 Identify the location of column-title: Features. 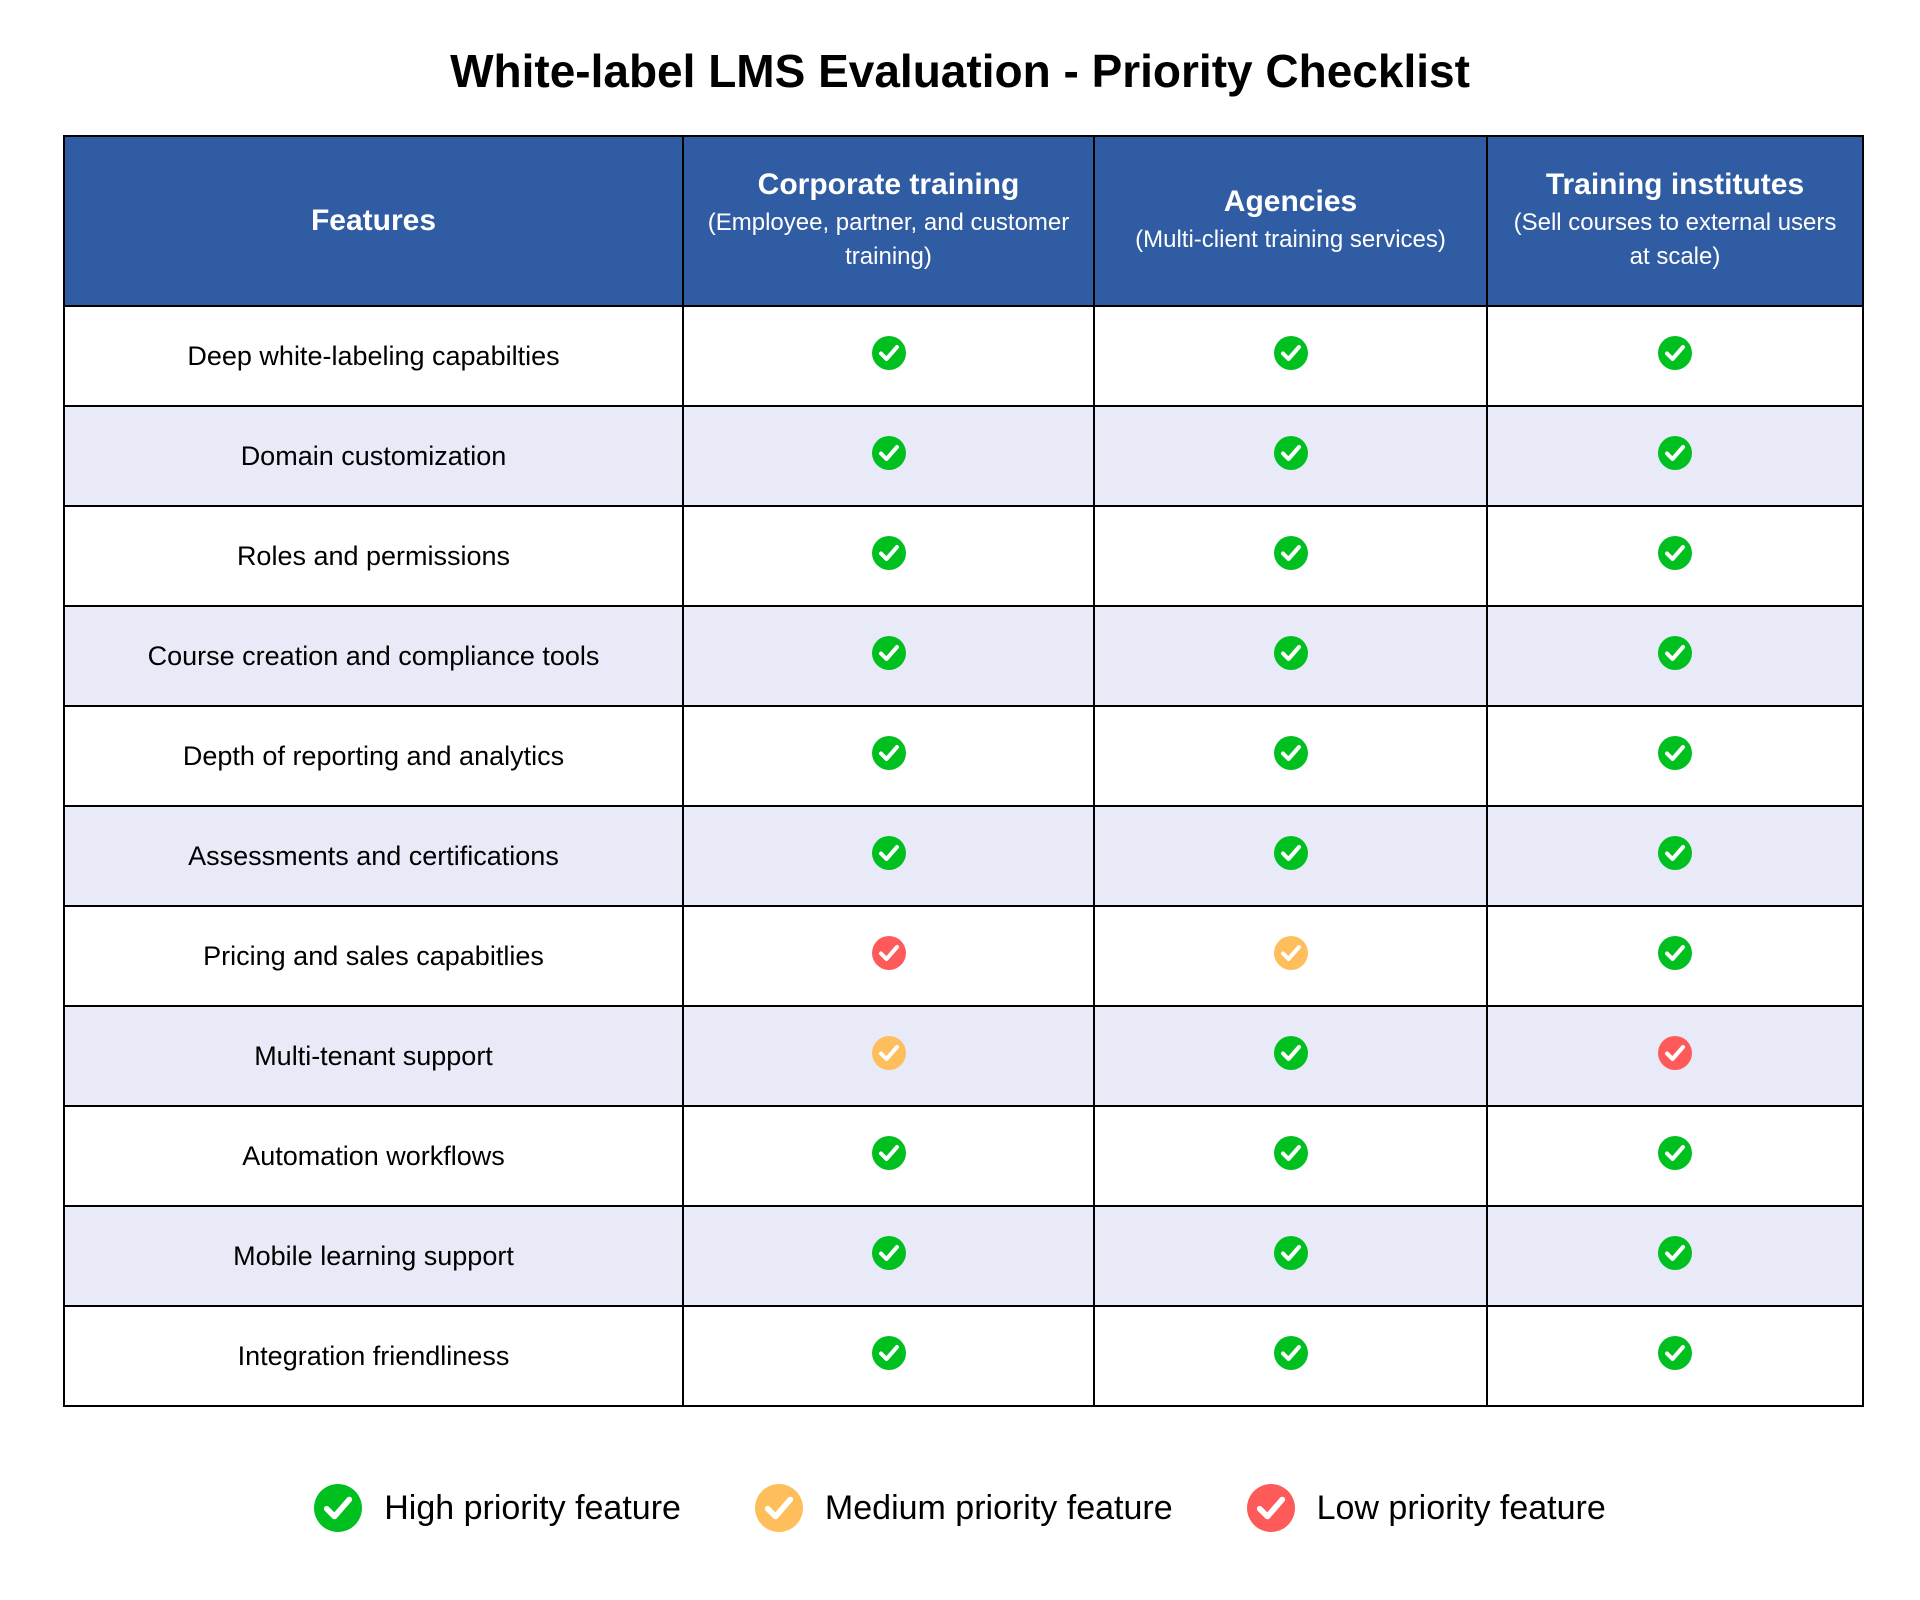
(373, 220).